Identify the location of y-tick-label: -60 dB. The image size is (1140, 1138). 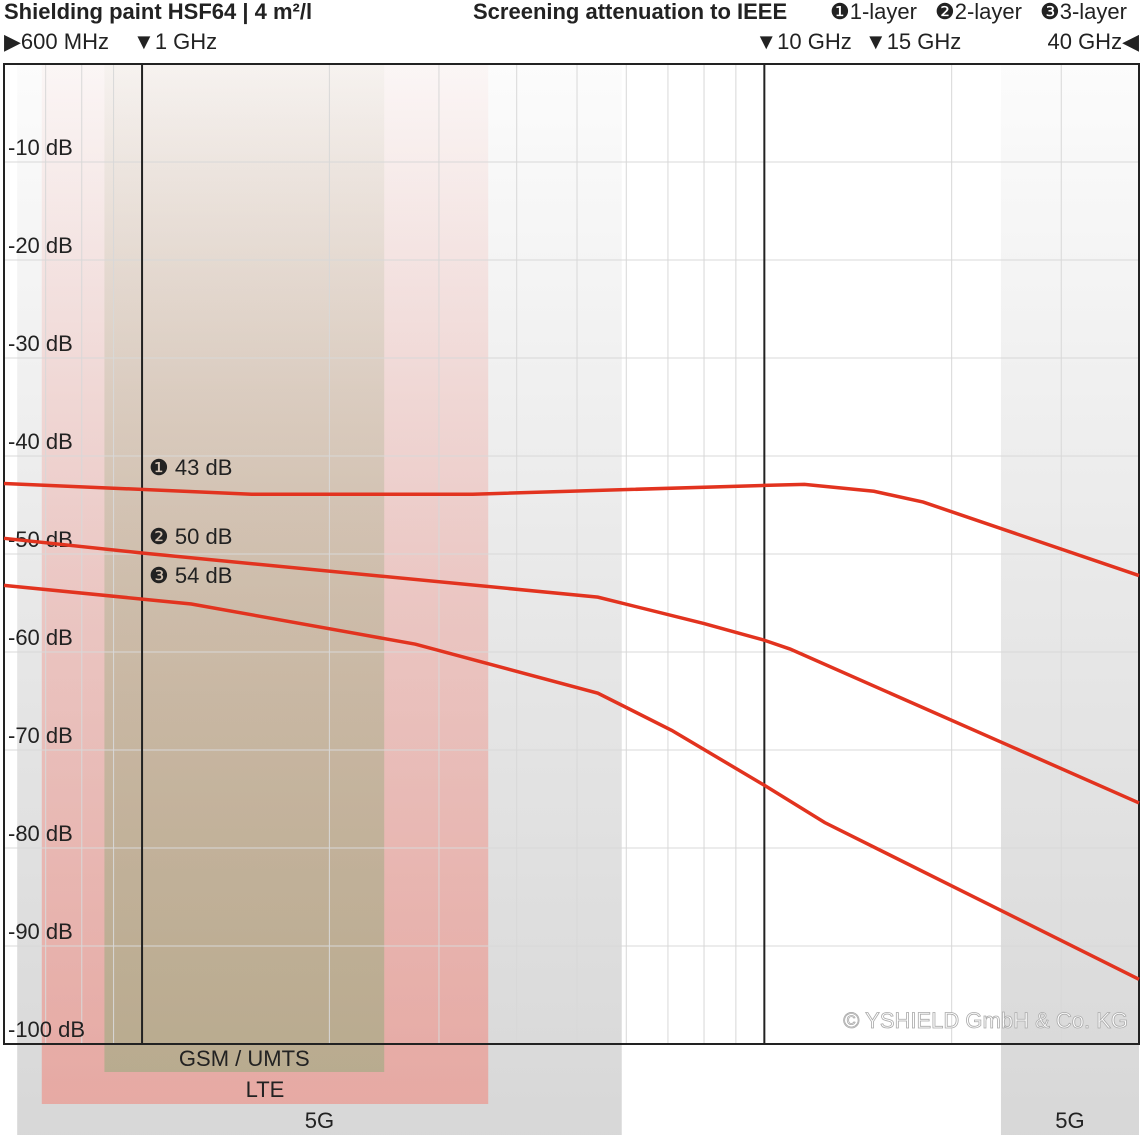
(40, 637).